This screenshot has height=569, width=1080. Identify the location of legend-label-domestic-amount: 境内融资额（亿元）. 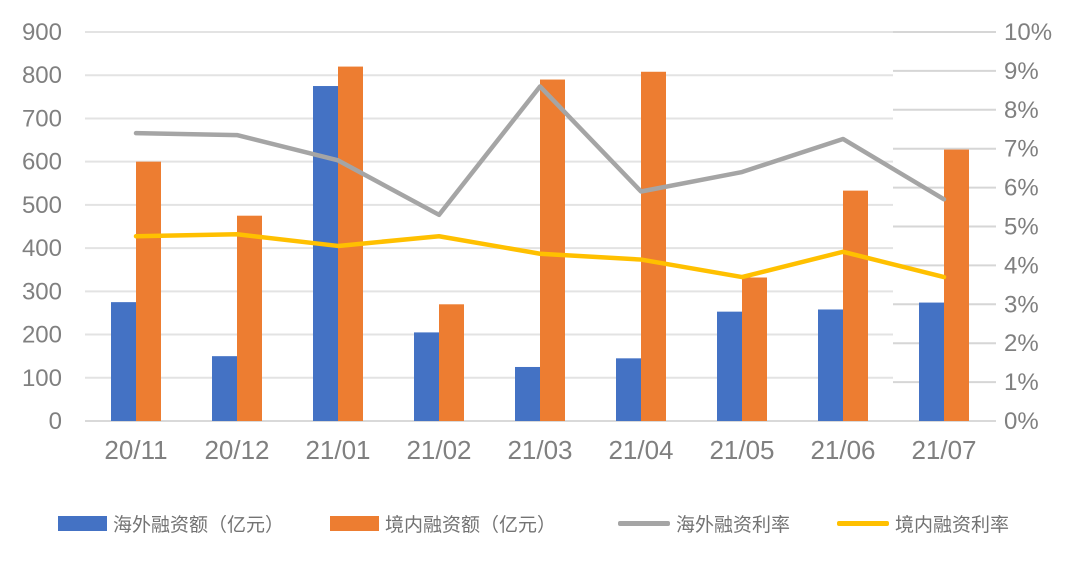
(471, 525).